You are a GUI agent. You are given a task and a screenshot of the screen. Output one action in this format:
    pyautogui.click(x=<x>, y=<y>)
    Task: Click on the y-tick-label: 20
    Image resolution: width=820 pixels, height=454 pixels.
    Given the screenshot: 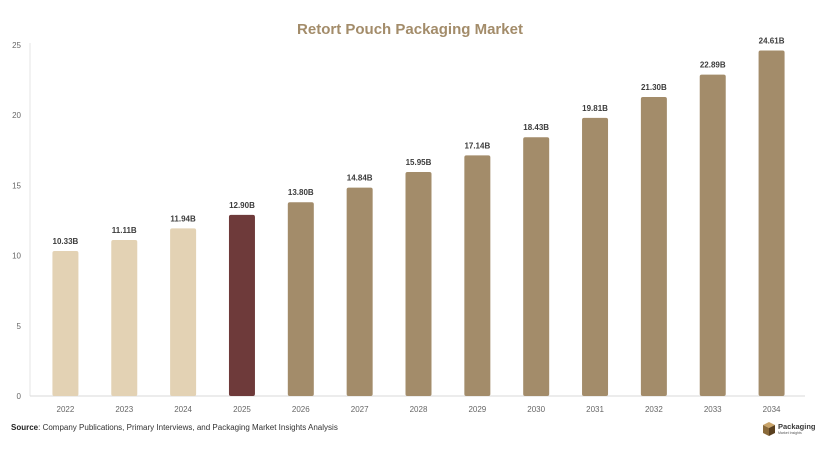 What is the action you would take?
    pyautogui.click(x=16, y=115)
    